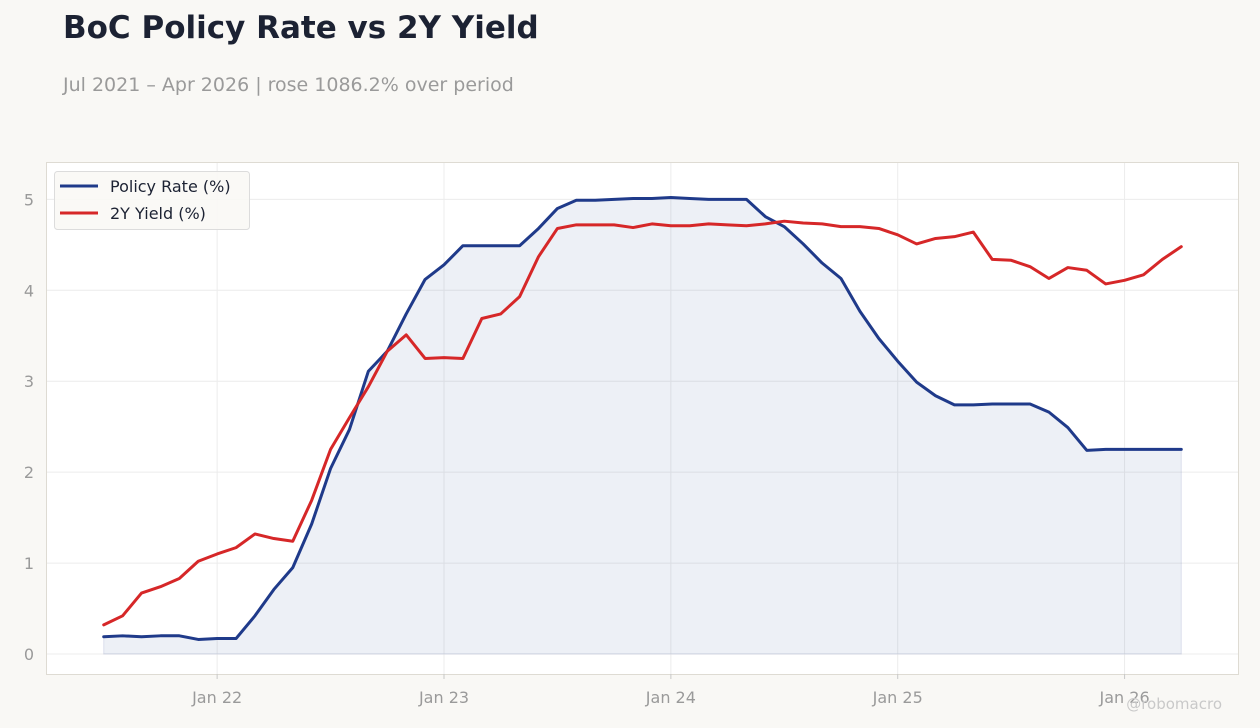 This screenshot has height=728, width=1260. Describe the element at coordinates (1174, 704) in the screenshot. I see `watermark: @robomacro` at that location.